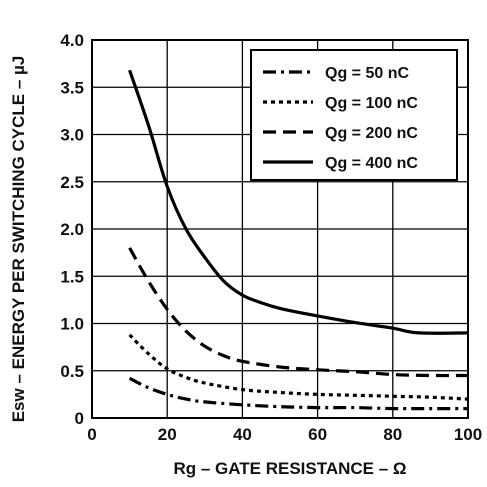 This screenshot has height=487, width=487. Describe the element at coordinates (289, 468) in the screenshot. I see `x-axis-title: Rg – GATE RESISTANCE – Ω` at that location.